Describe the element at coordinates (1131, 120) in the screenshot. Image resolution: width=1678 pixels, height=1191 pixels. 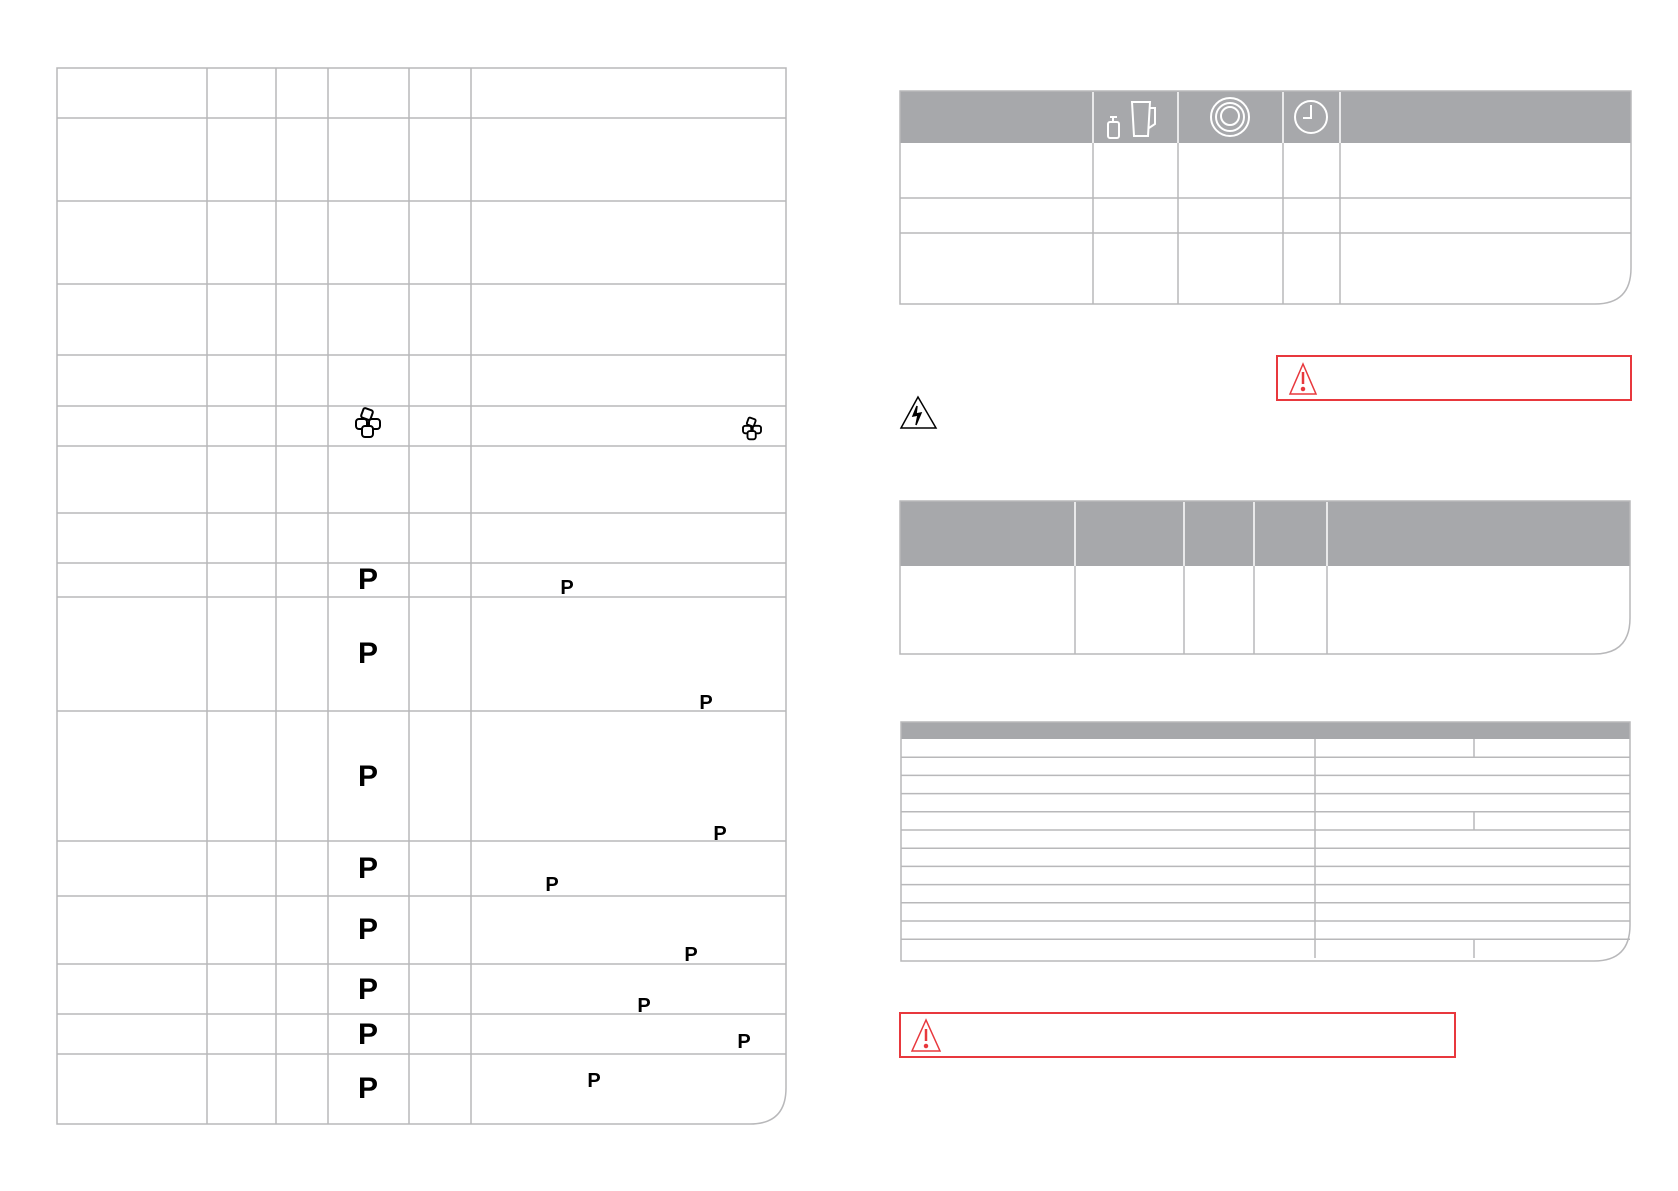
I see `weight-and-jug-icon` at that location.